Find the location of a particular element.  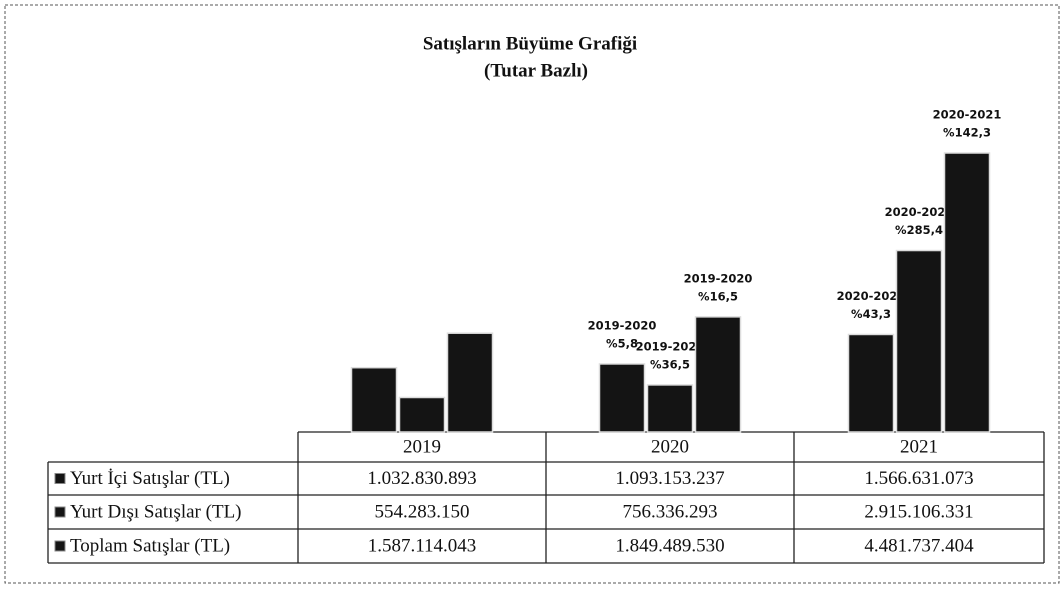

growth-rate: %5,8 is located at coordinates (622, 343).